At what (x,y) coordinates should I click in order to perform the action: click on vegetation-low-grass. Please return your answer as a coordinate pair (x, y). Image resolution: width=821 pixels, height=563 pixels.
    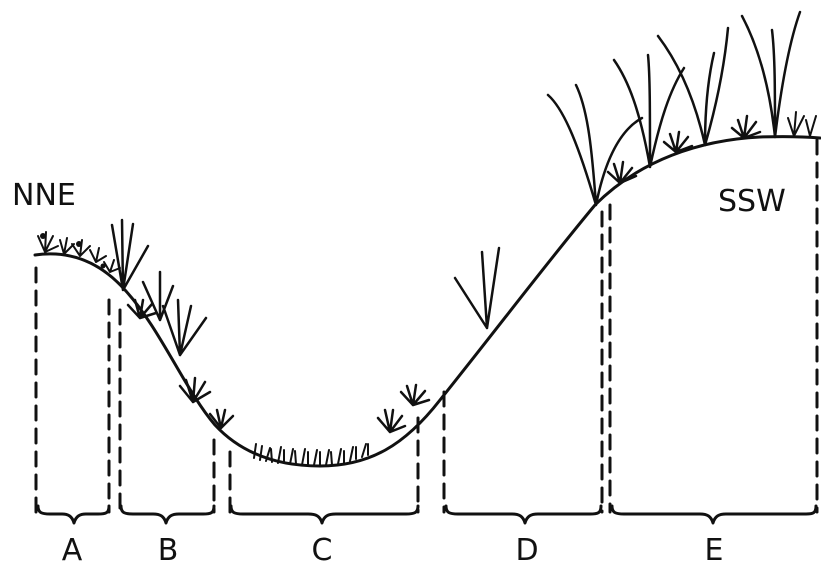
    Looking at the image, I should click on (311, 454).